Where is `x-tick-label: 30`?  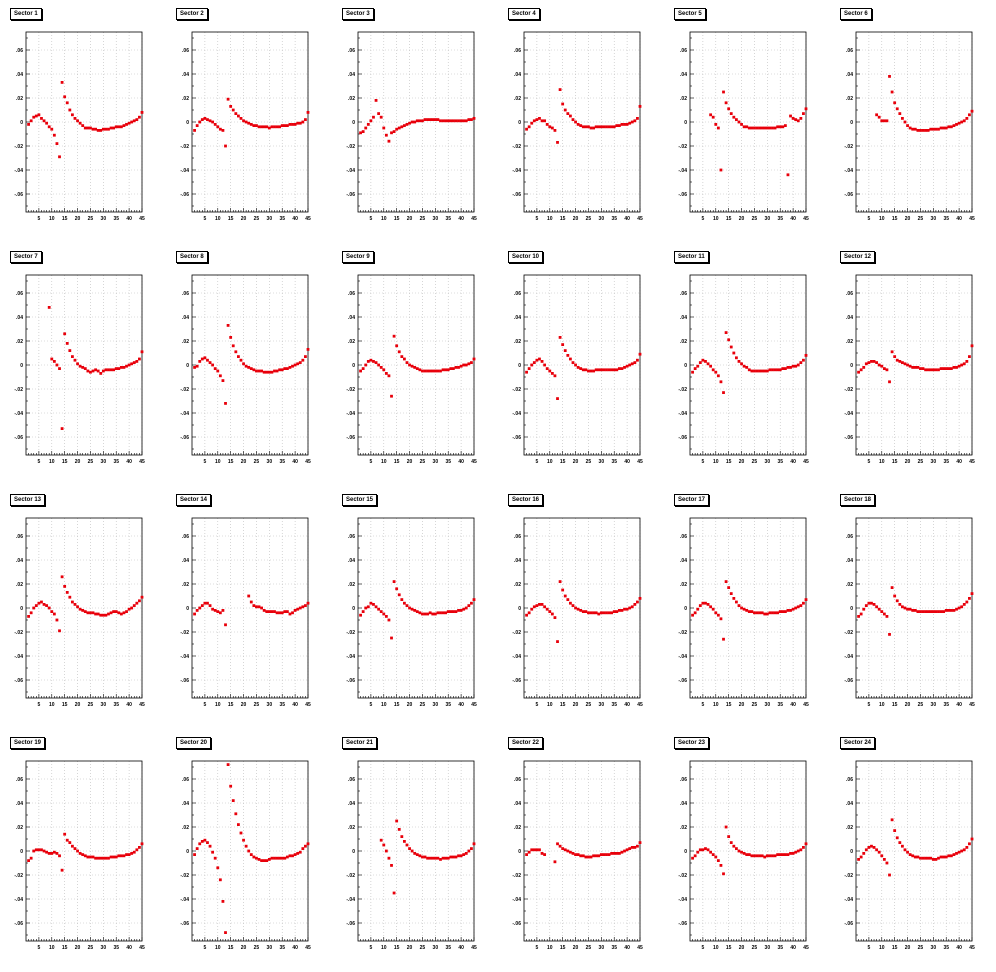
x-tick-label: 30 is located at coordinates (270, 219).